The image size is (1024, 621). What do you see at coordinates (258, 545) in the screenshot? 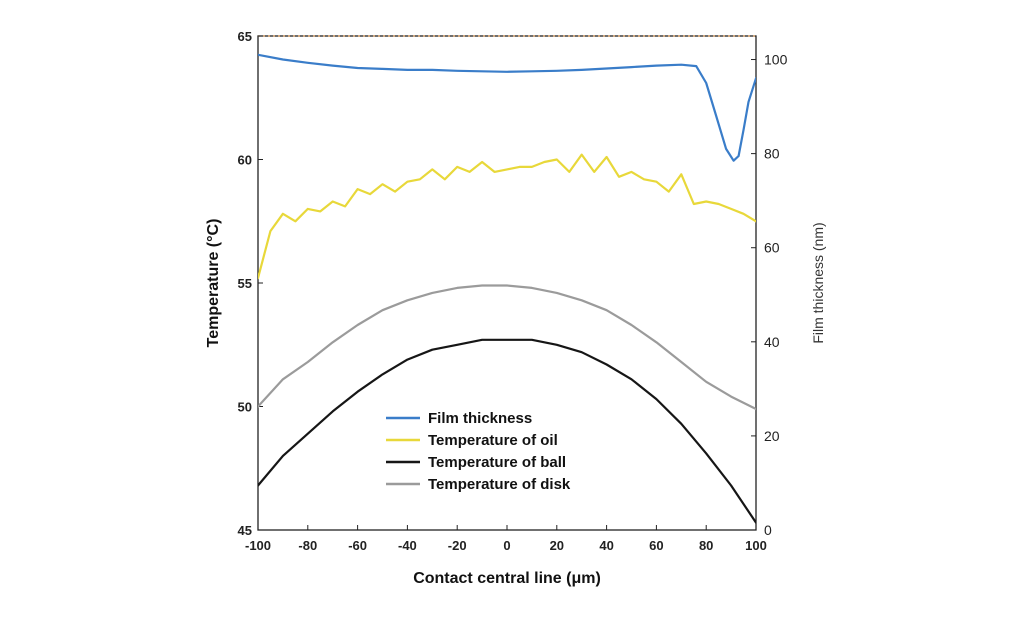
I see `x-tick-label: -100` at bounding box center [258, 545].